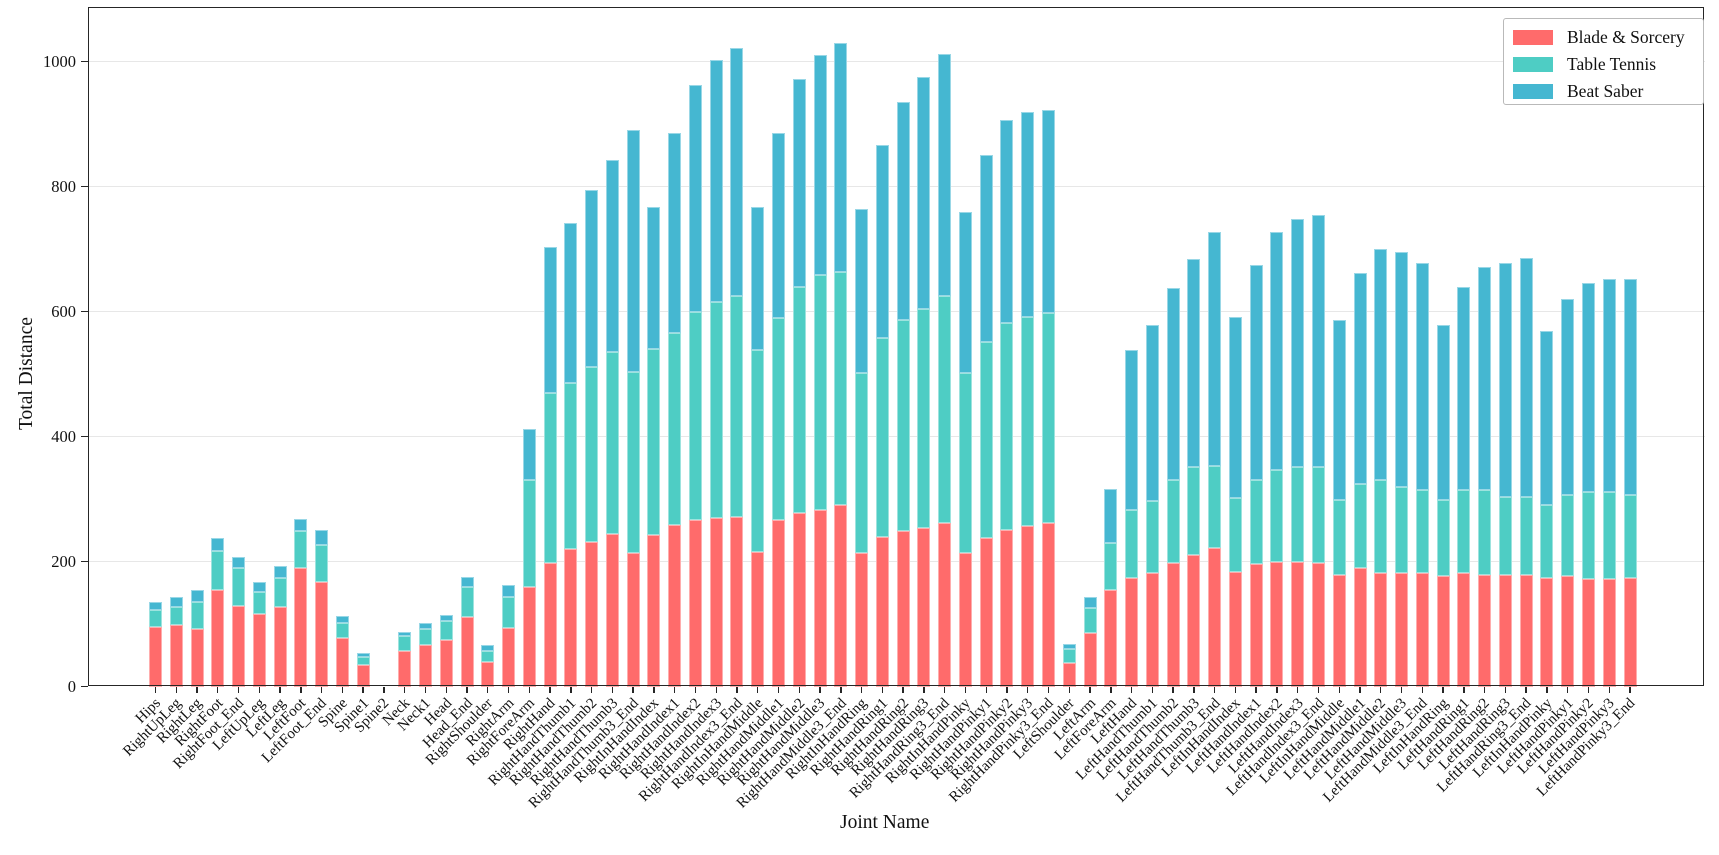 Image resolution: width=1719 pixels, height=855 pixels. I want to click on bar-LeftHandPinky3_End, so click(1630, 483).